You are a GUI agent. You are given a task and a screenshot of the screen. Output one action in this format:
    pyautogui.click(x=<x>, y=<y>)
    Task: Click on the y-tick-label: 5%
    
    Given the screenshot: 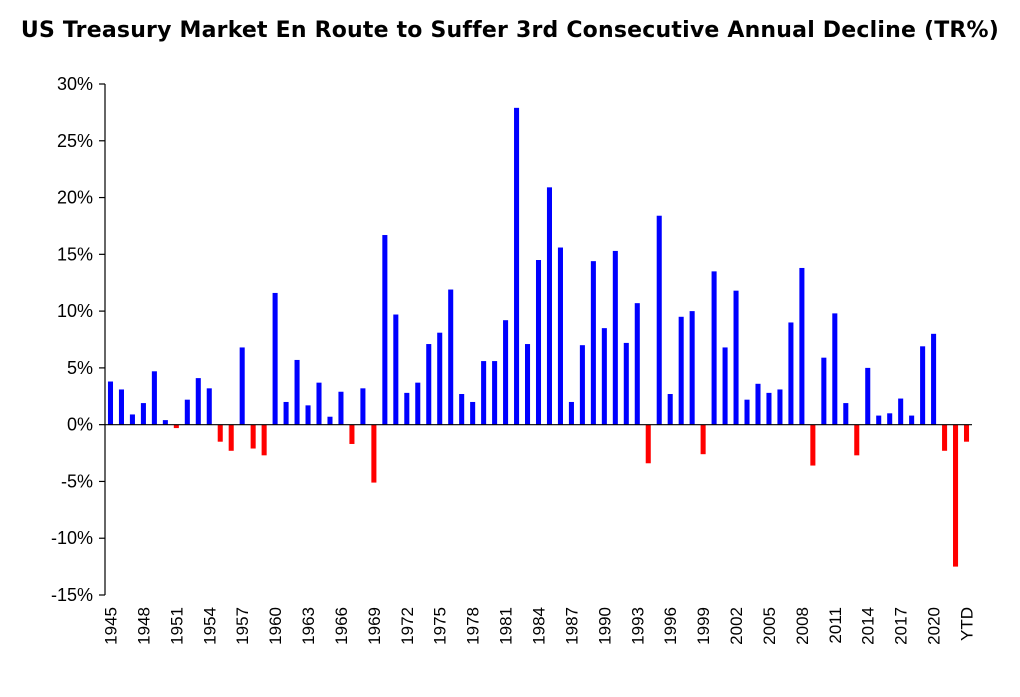 What is the action you would take?
    pyautogui.click(x=80, y=368)
    